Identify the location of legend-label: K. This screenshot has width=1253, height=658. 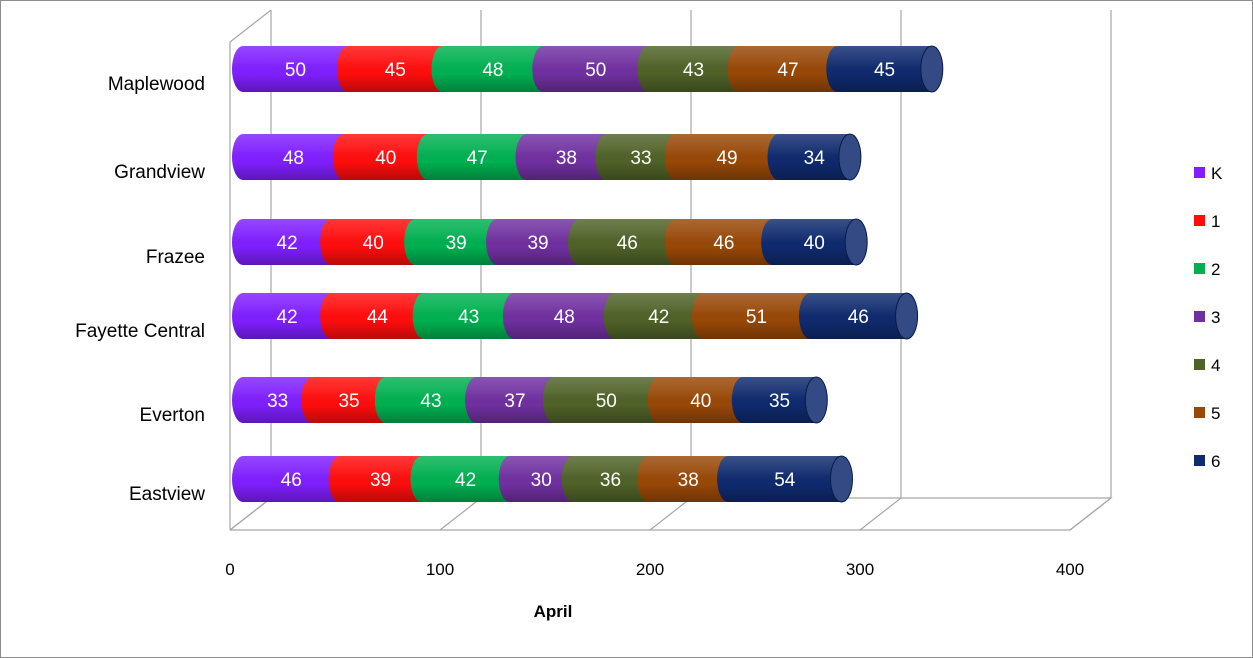
(1217, 173).